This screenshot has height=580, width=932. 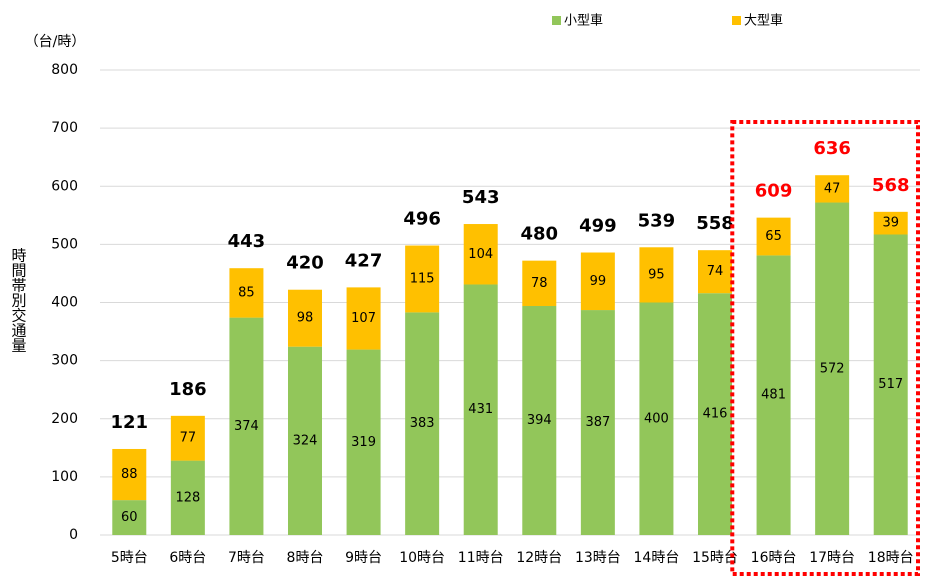 What do you see at coordinates (832, 148) in the screenshot?
I see `total-label: 636` at bounding box center [832, 148].